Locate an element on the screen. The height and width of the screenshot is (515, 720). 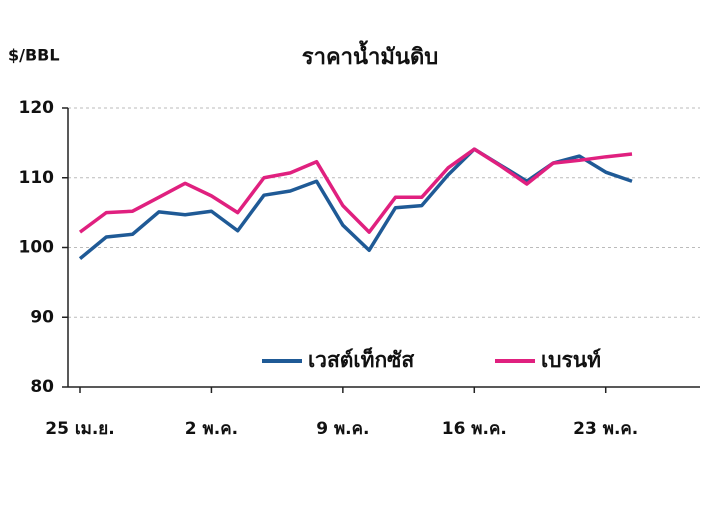
x-tick-label: 9 พ.ค. is located at coordinates (342, 429).